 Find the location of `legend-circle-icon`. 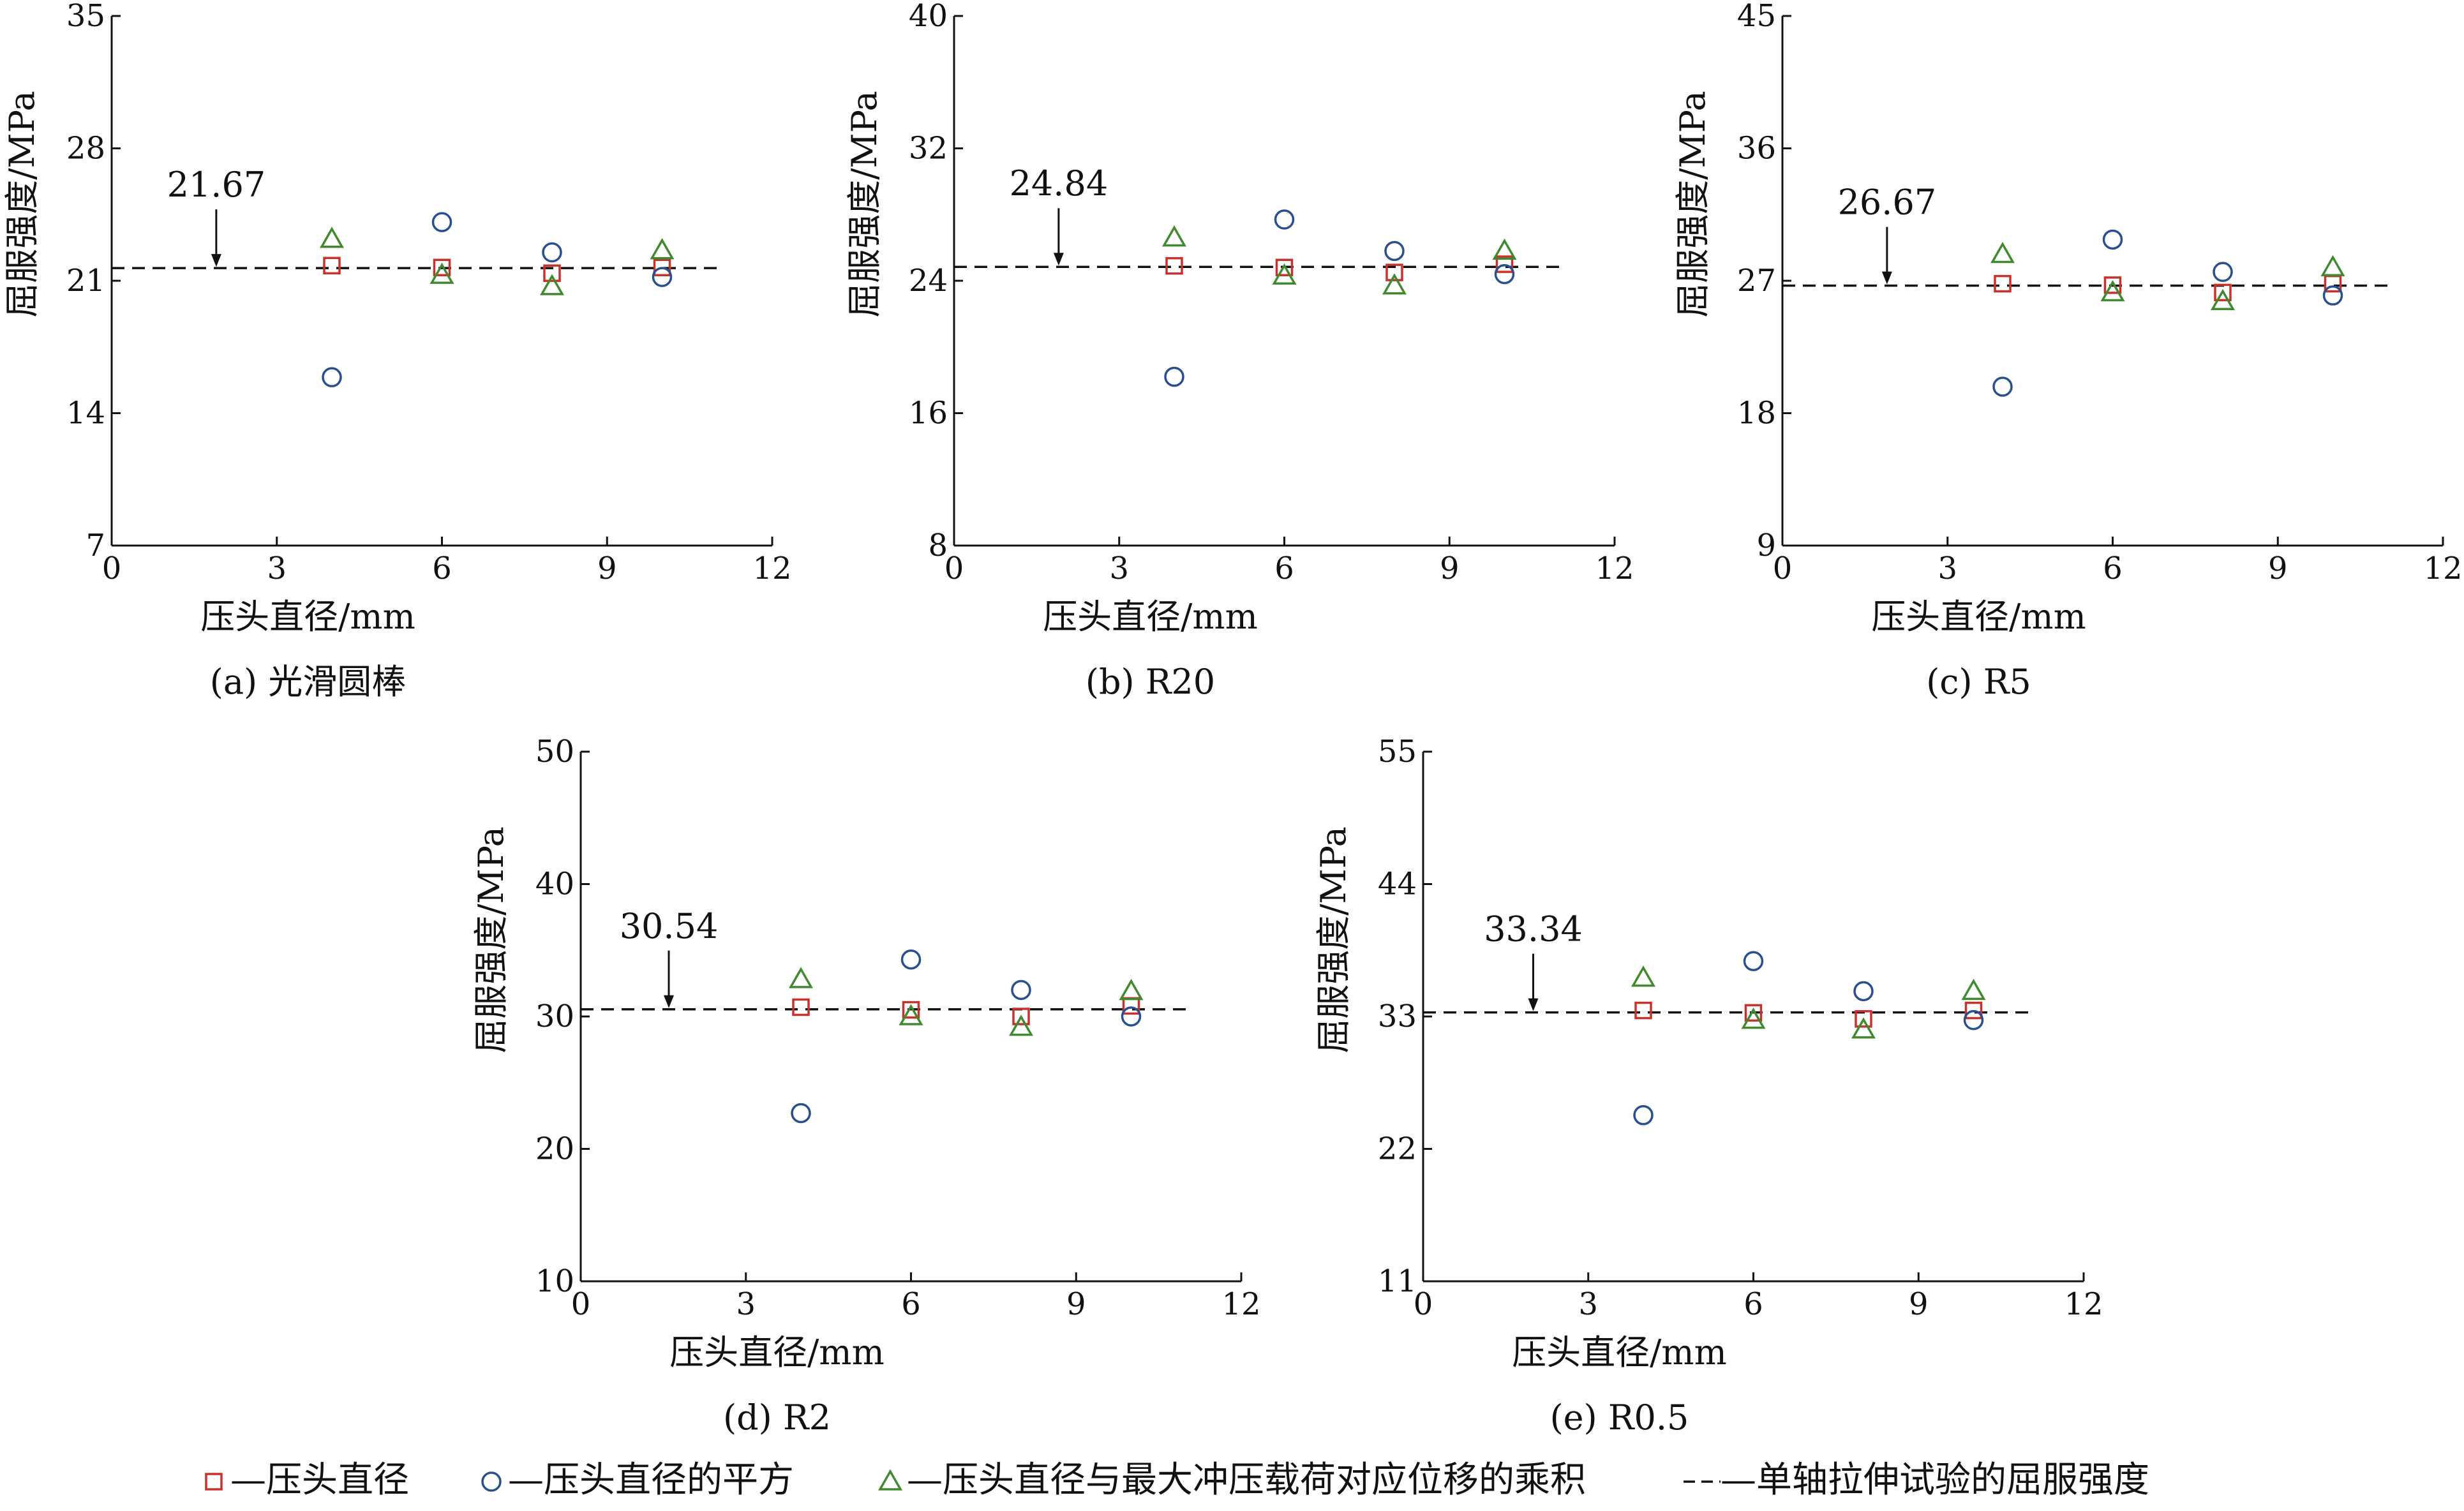

legend-circle-icon is located at coordinates (491, 1482).